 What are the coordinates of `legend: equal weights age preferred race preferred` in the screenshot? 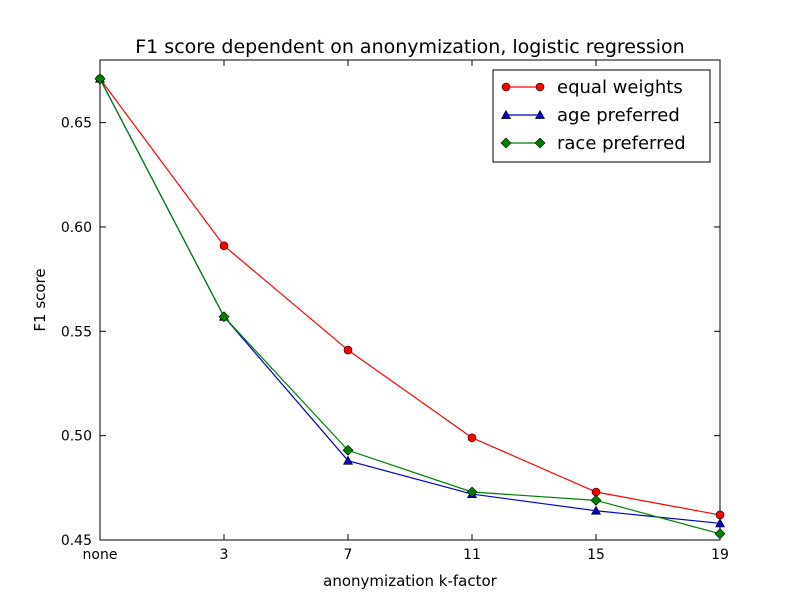 It's located at (601, 116).